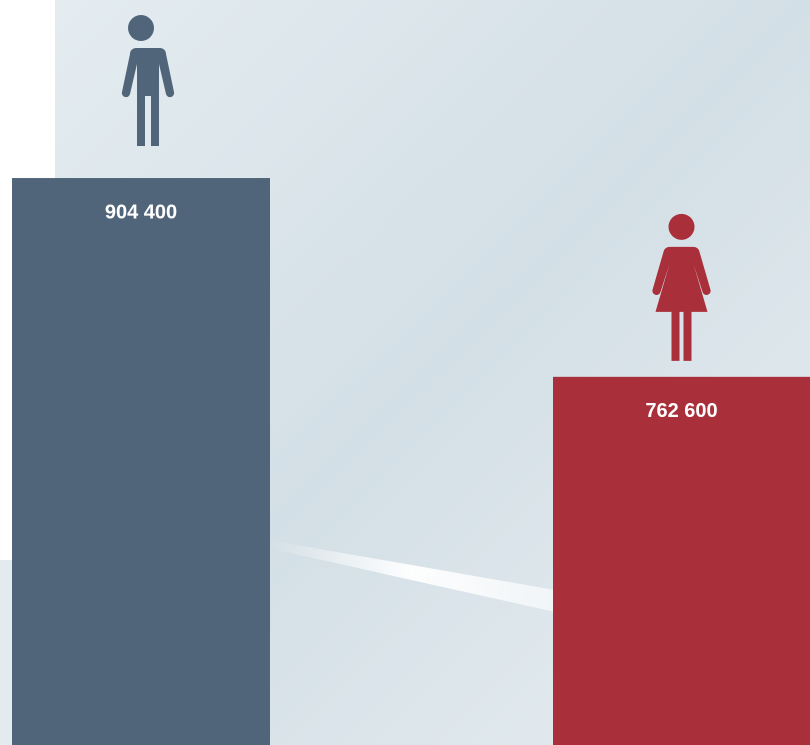 The image size is (810, 745). I want to click on light-streak, so click(411, 576).